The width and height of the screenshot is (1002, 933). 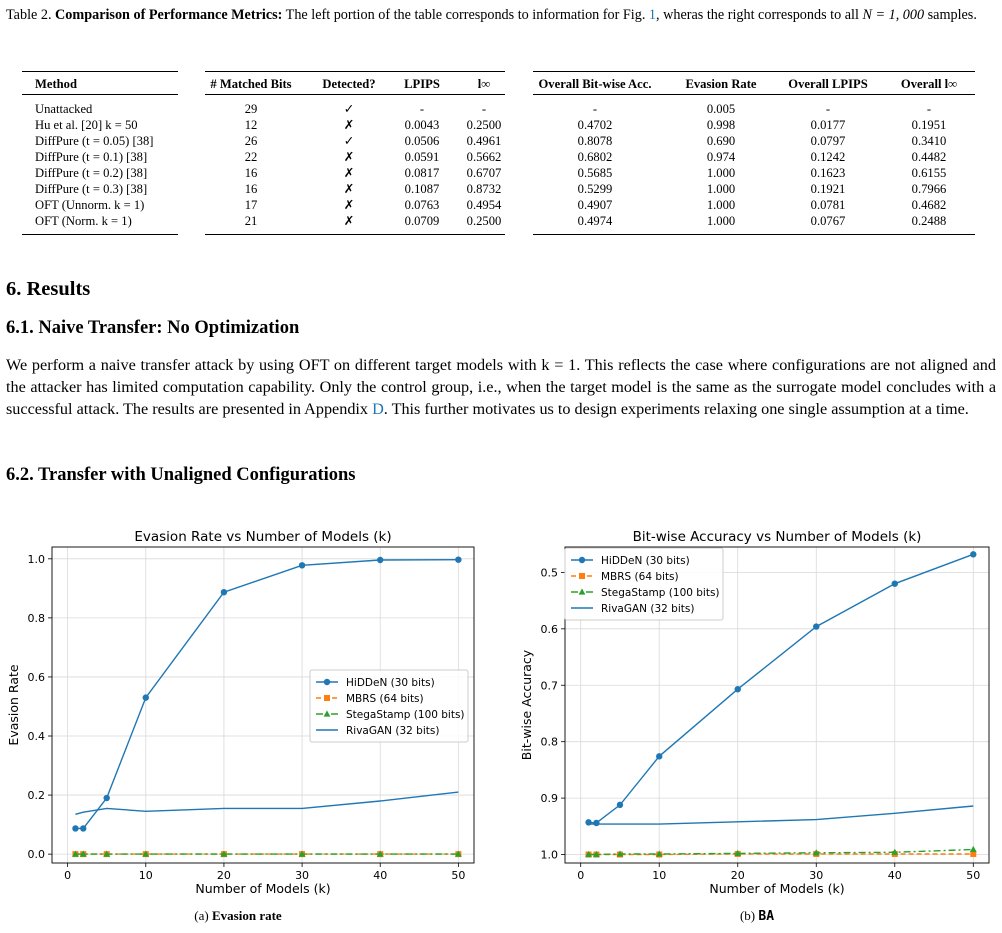 I want to click on subcaption-a-label: Evasion rate, so click(x=246, y=915).